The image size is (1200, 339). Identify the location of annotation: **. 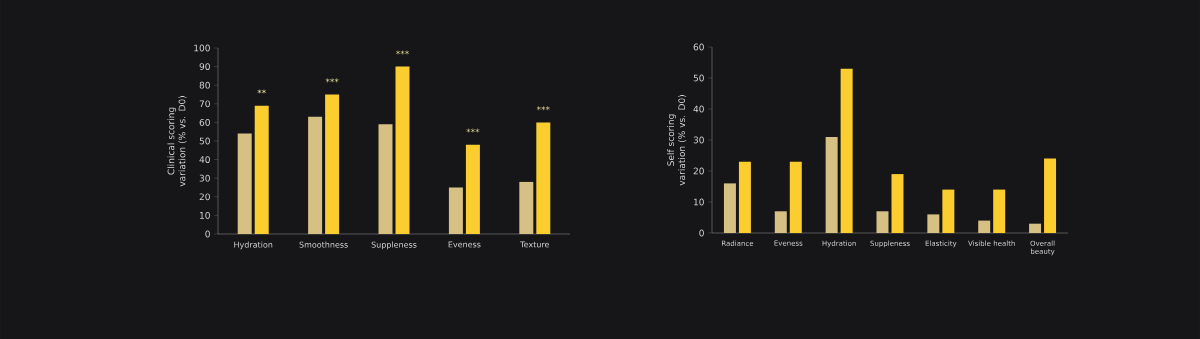
(261, 91).